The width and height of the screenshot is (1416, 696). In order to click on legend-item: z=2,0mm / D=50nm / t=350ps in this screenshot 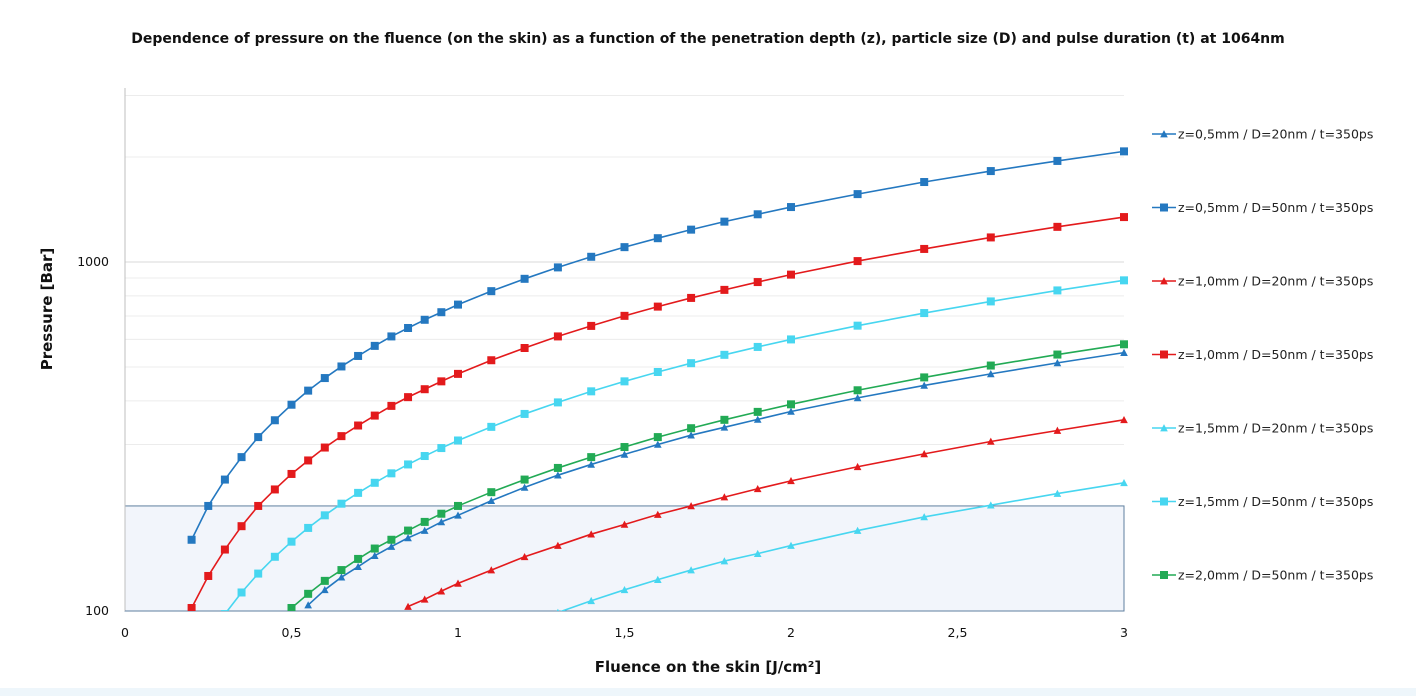, I will do `click(1262, 575)`.